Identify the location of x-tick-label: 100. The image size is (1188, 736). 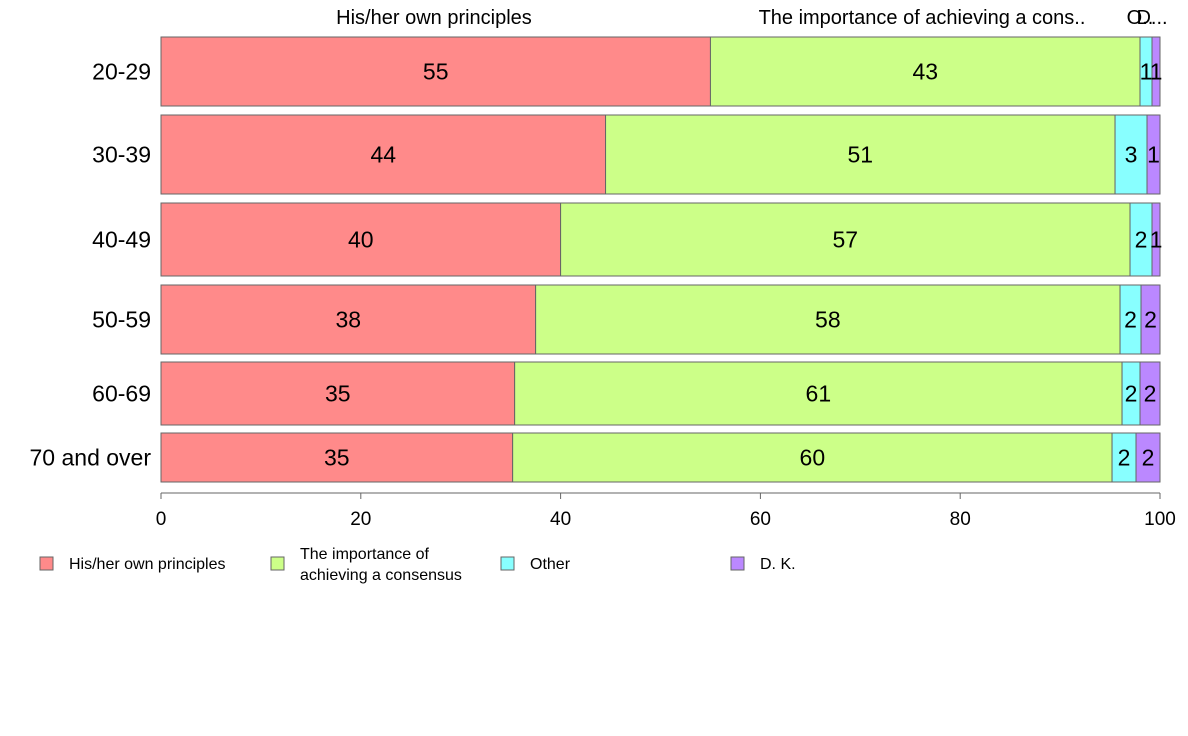
(1160, 519).